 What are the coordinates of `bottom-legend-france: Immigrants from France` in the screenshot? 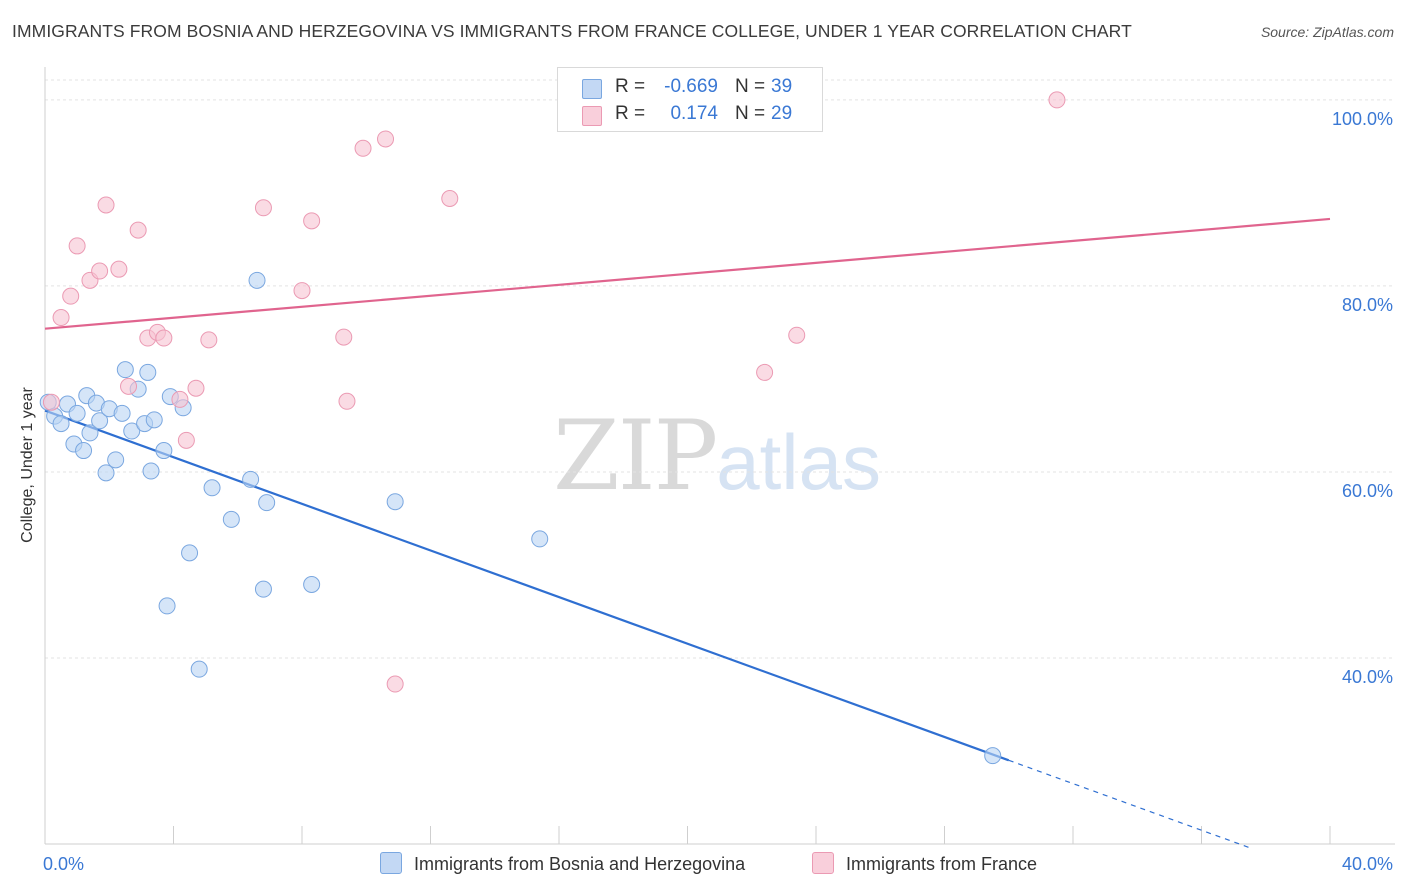 It's located at (924, 863).